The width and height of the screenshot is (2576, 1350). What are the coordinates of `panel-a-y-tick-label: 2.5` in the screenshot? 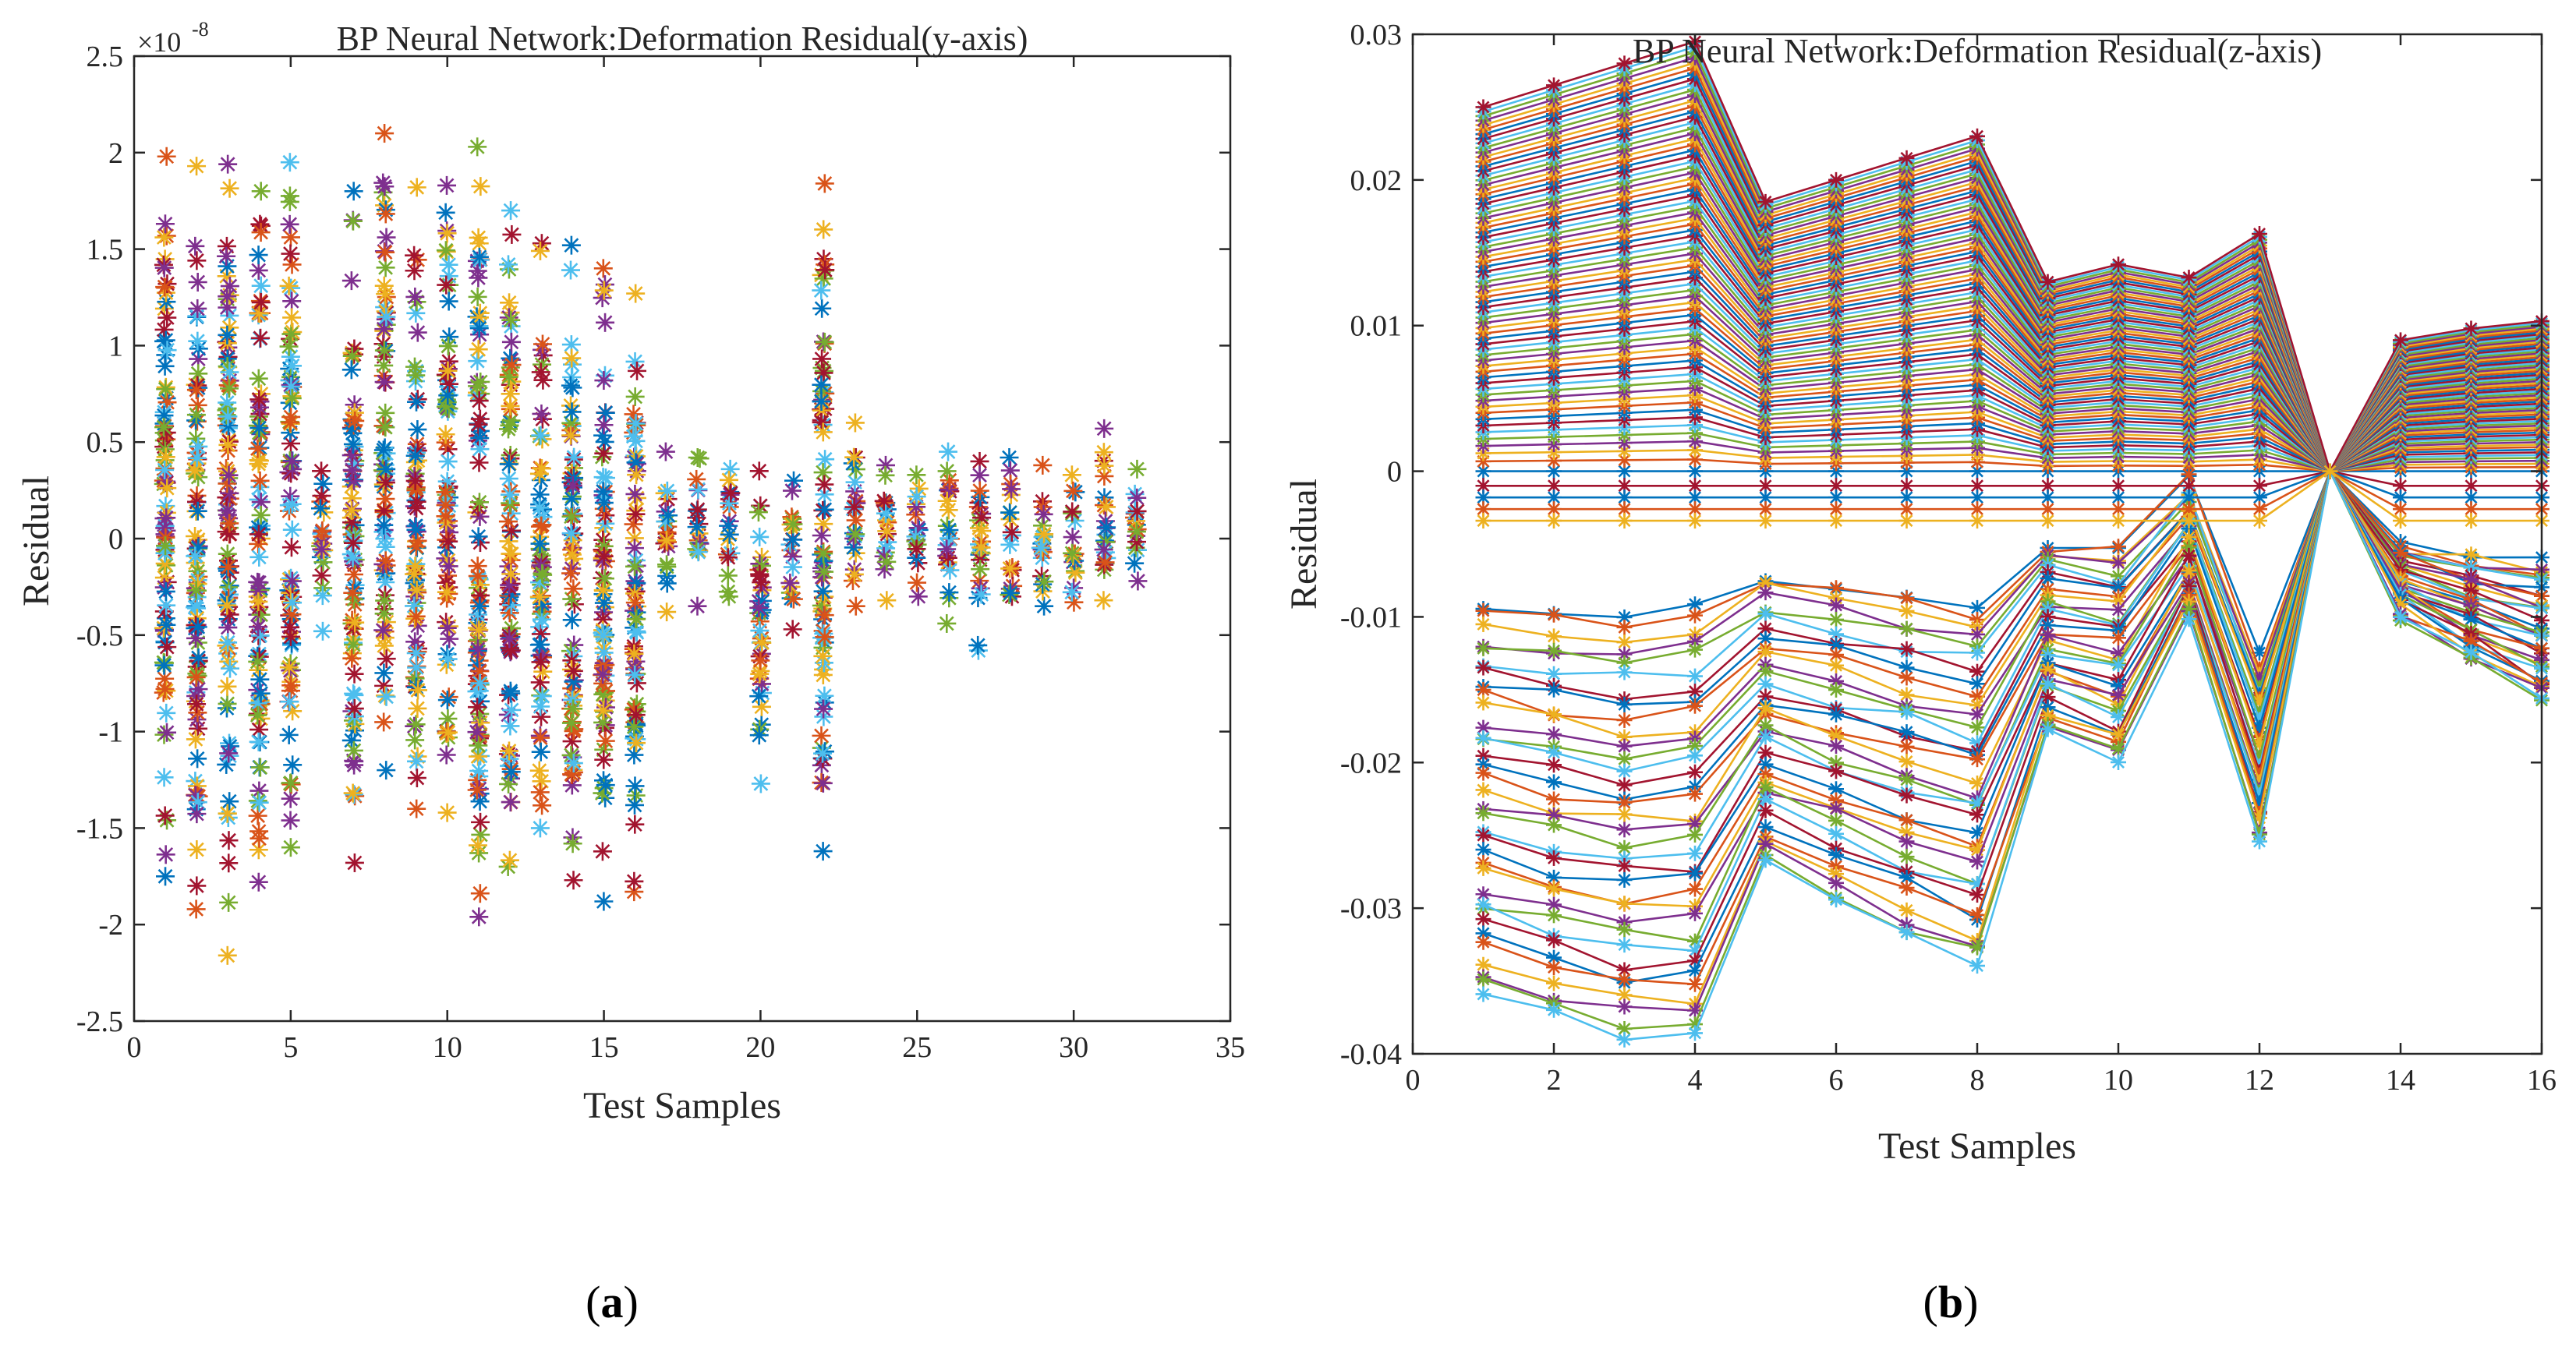 It's located at (105, 57).